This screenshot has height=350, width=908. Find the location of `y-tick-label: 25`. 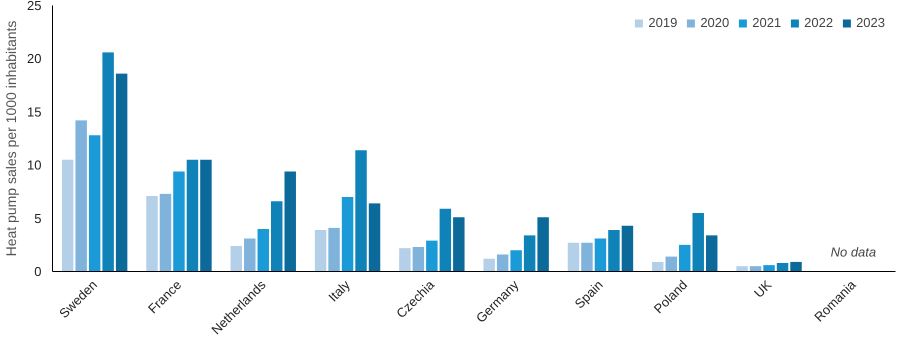

y-tick-label: 25 is located at coordinates (34, 6).